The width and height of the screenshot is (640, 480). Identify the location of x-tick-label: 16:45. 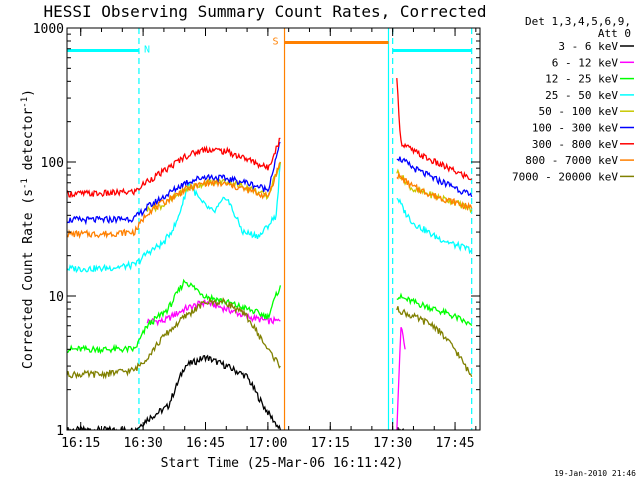
(205, 443).